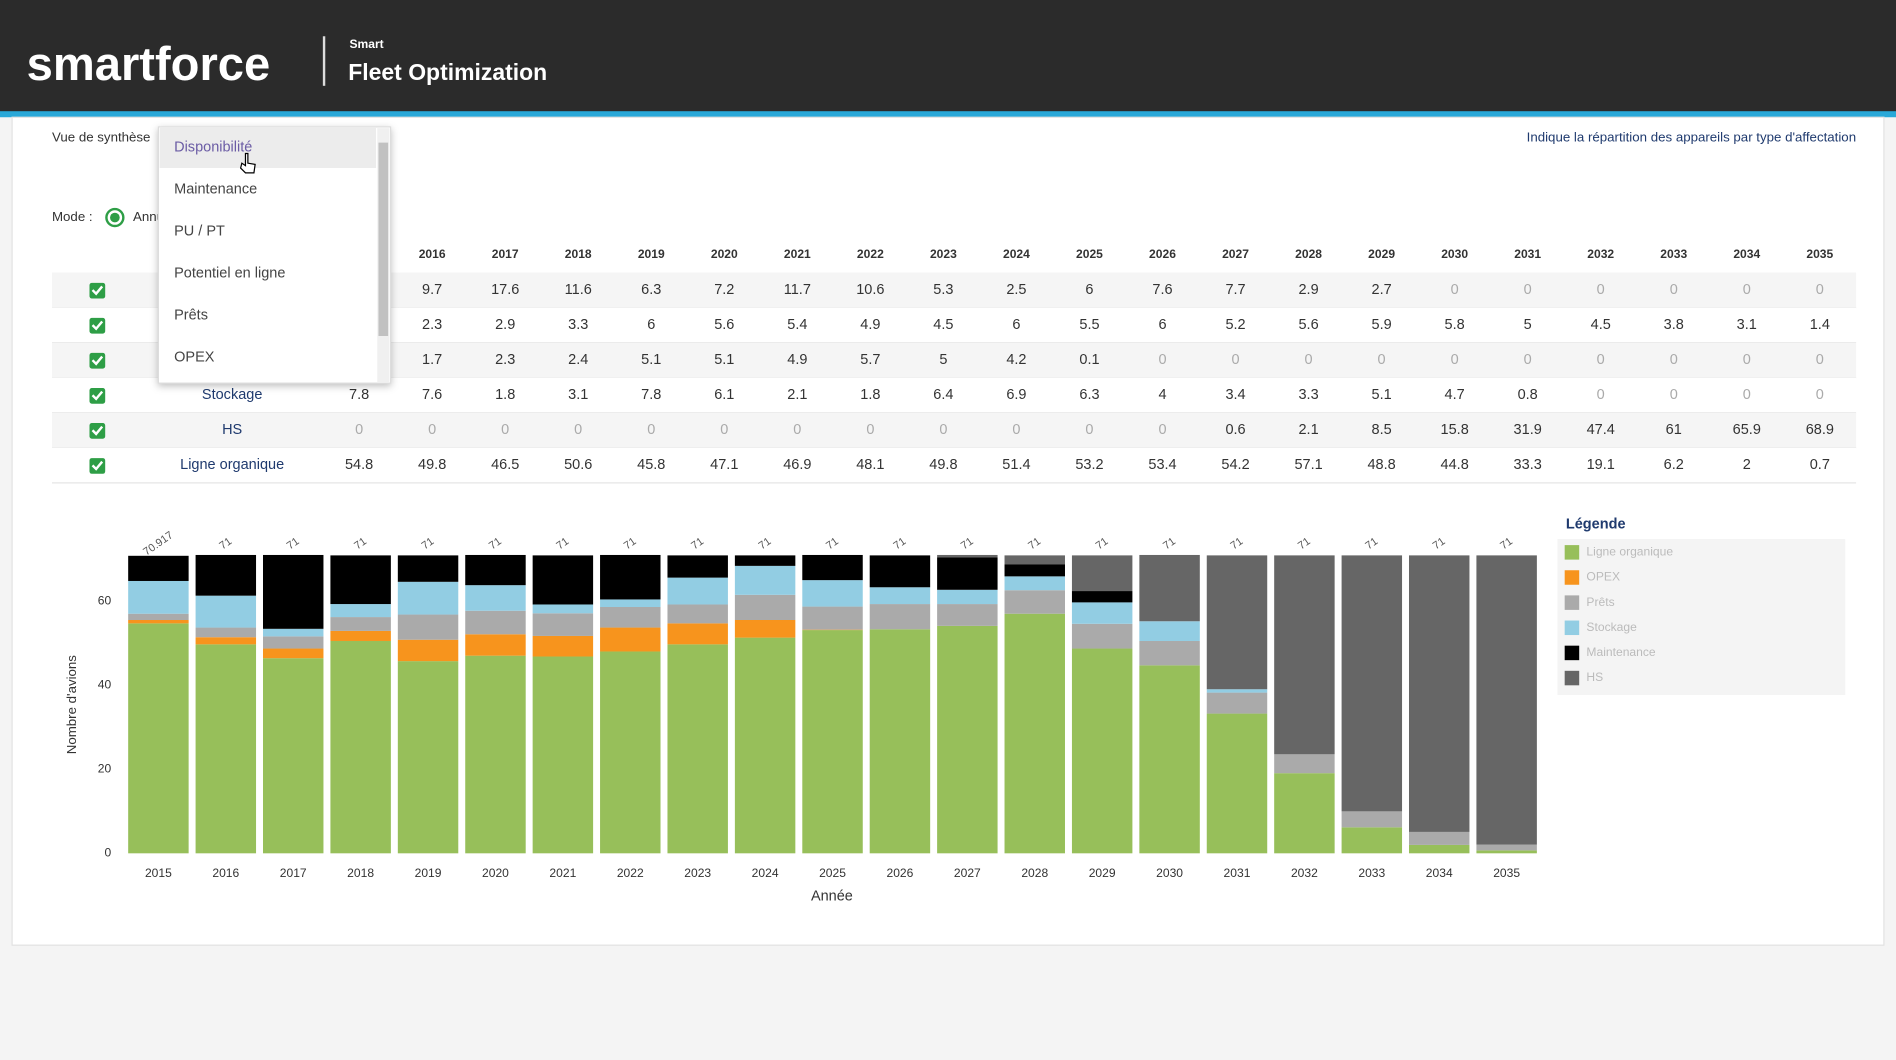 The width and height of the screenshot is (1896, 1060). What do you see at coordinates (870, 465) in the screenshot?
I see `table-cell: 48.1` at bounding box center [870, 465].